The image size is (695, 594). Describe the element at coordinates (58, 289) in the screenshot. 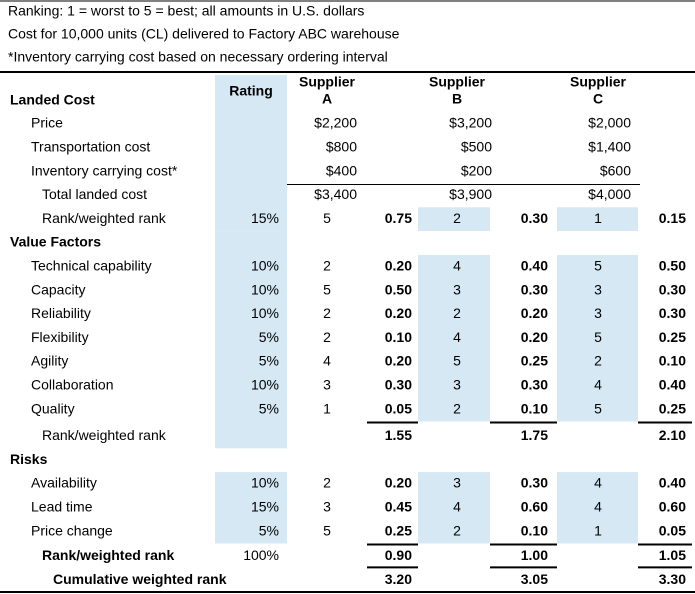

I see `row-label: Capacity` at that location.